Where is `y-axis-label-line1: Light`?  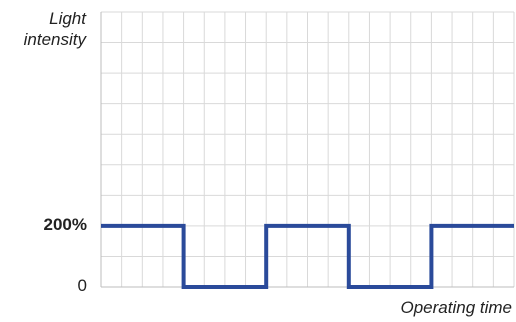
y-axis-label-line1: Light is located at coordinates (67, 18).